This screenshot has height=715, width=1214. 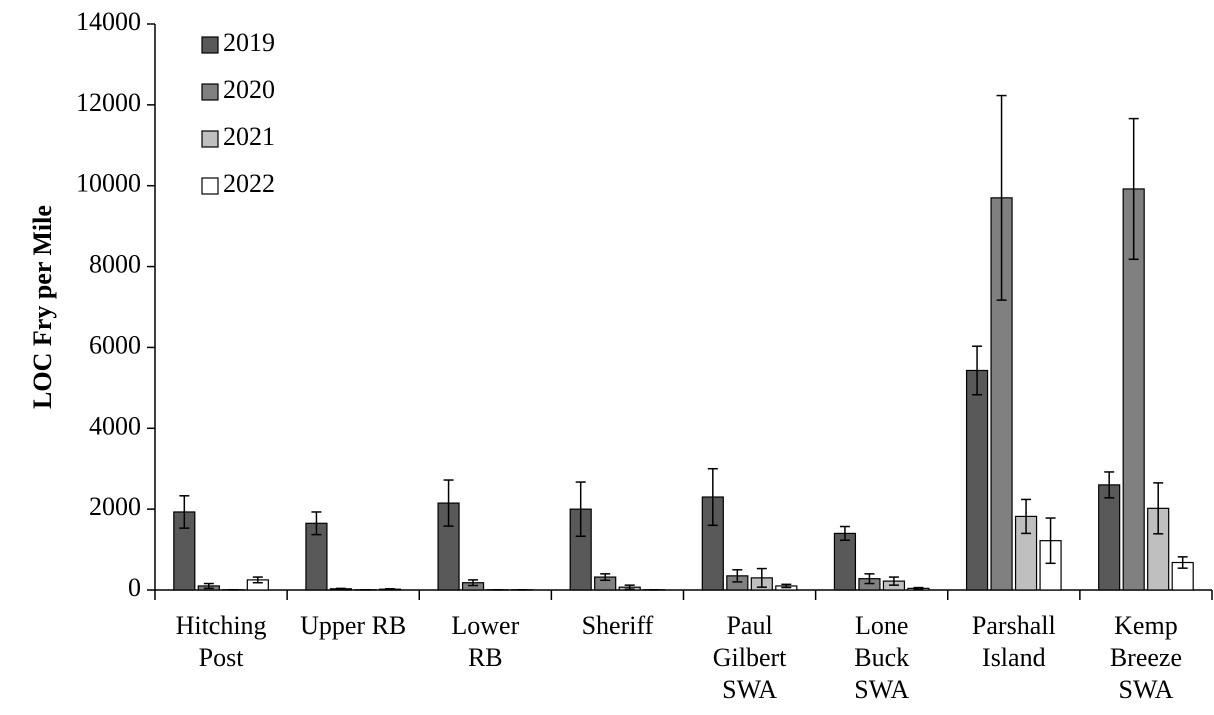 What do you see at coordinates (353, 625) in the screenshot?
I see `x-tick-label: Upper RB` at bounding box center [353, 625].